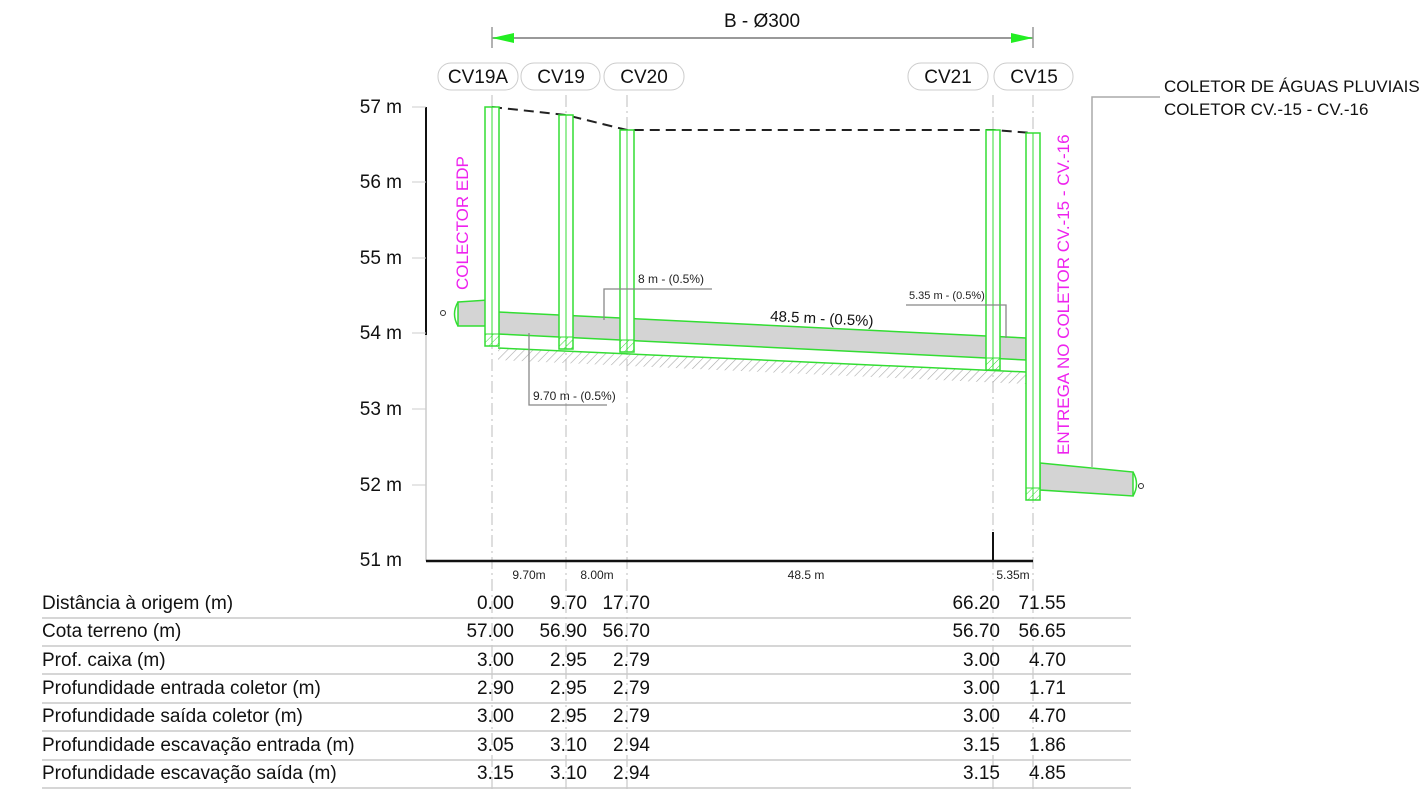  I want to click on y-tick-label: 54 m, so click(381, 333).